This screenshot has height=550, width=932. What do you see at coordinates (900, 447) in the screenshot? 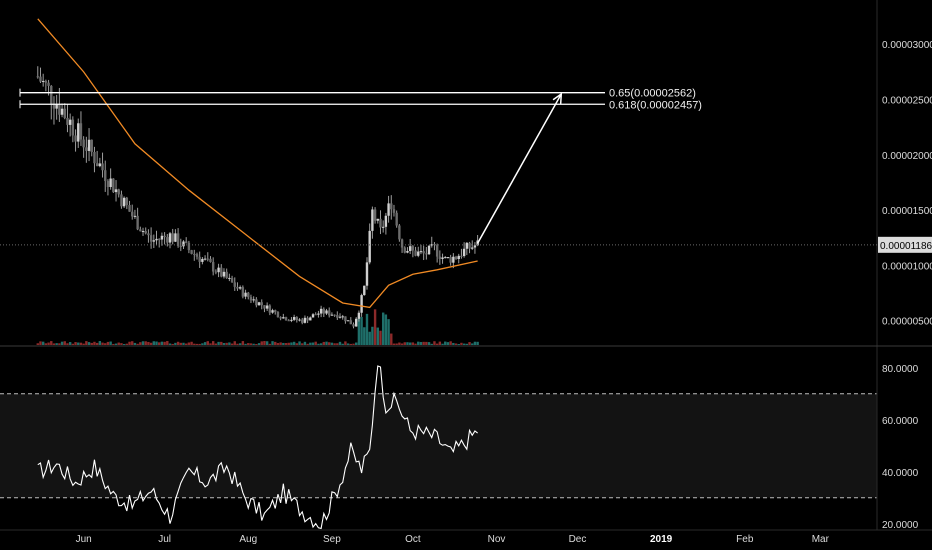
I see `rsi-axis: 80.0000 60.0000 40.0000 20.0000` at bounding box center [900, 447].